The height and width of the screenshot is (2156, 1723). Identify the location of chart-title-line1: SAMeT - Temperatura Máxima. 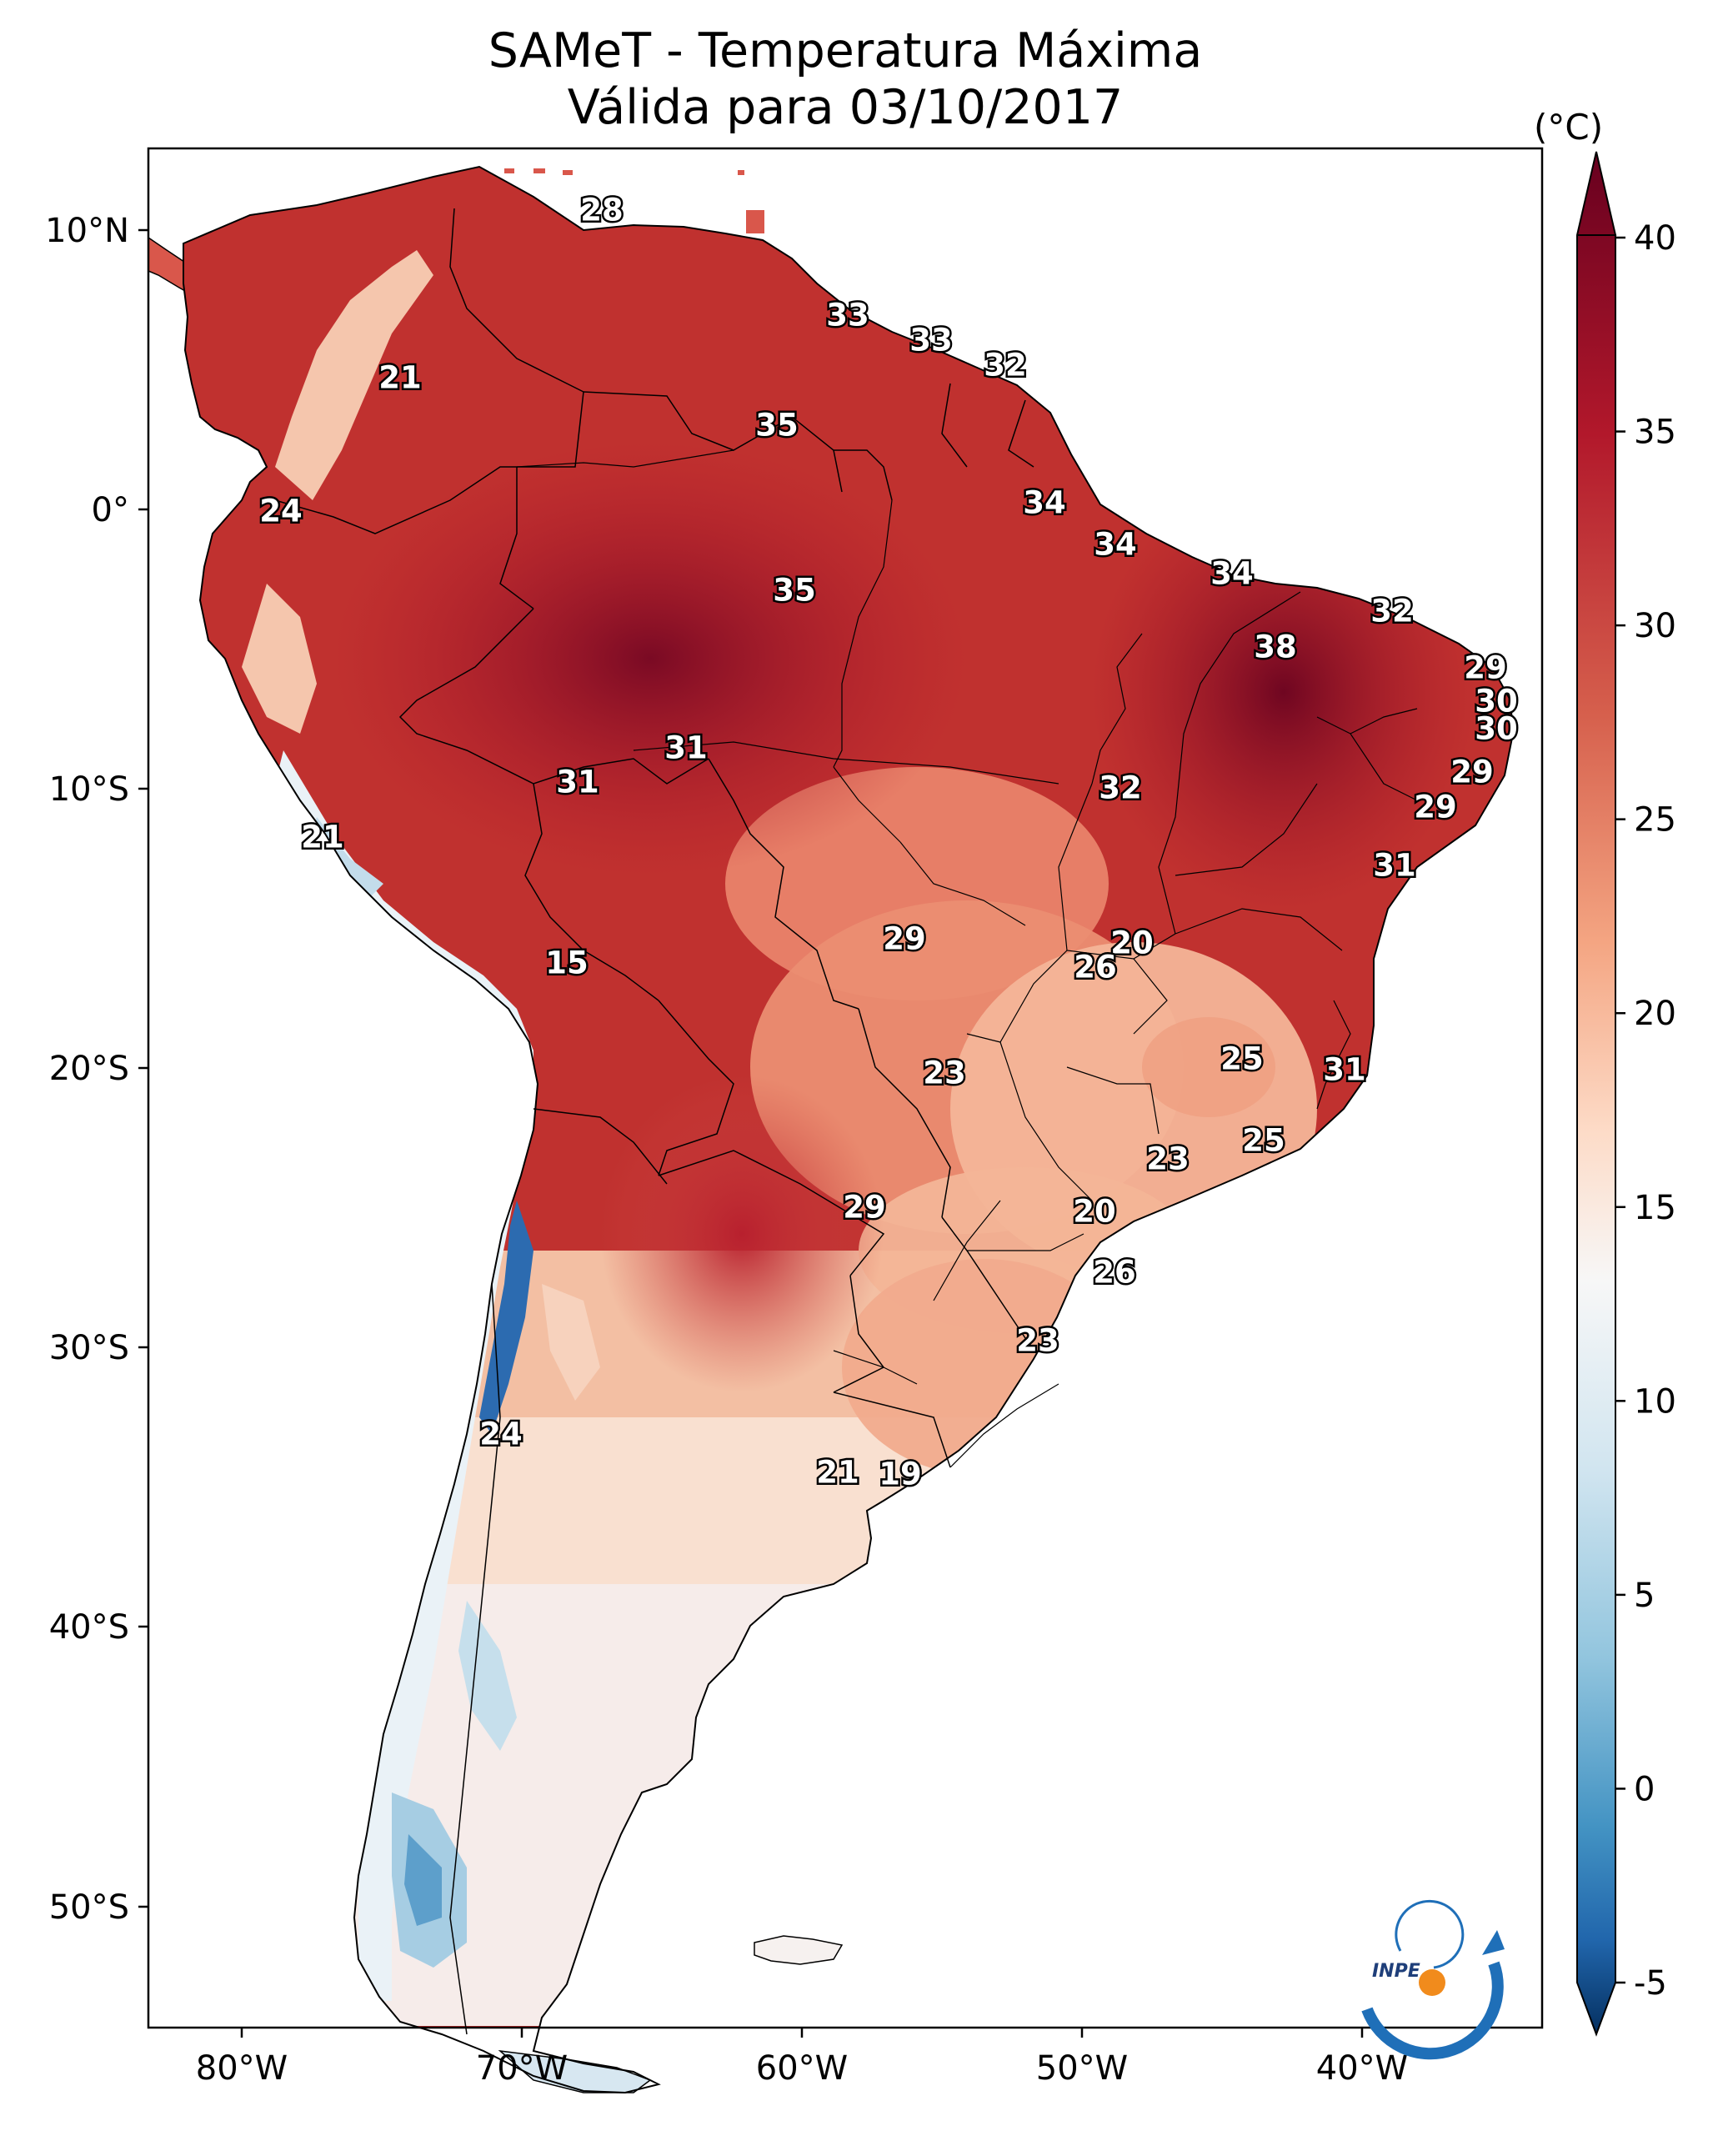
(845, 51).